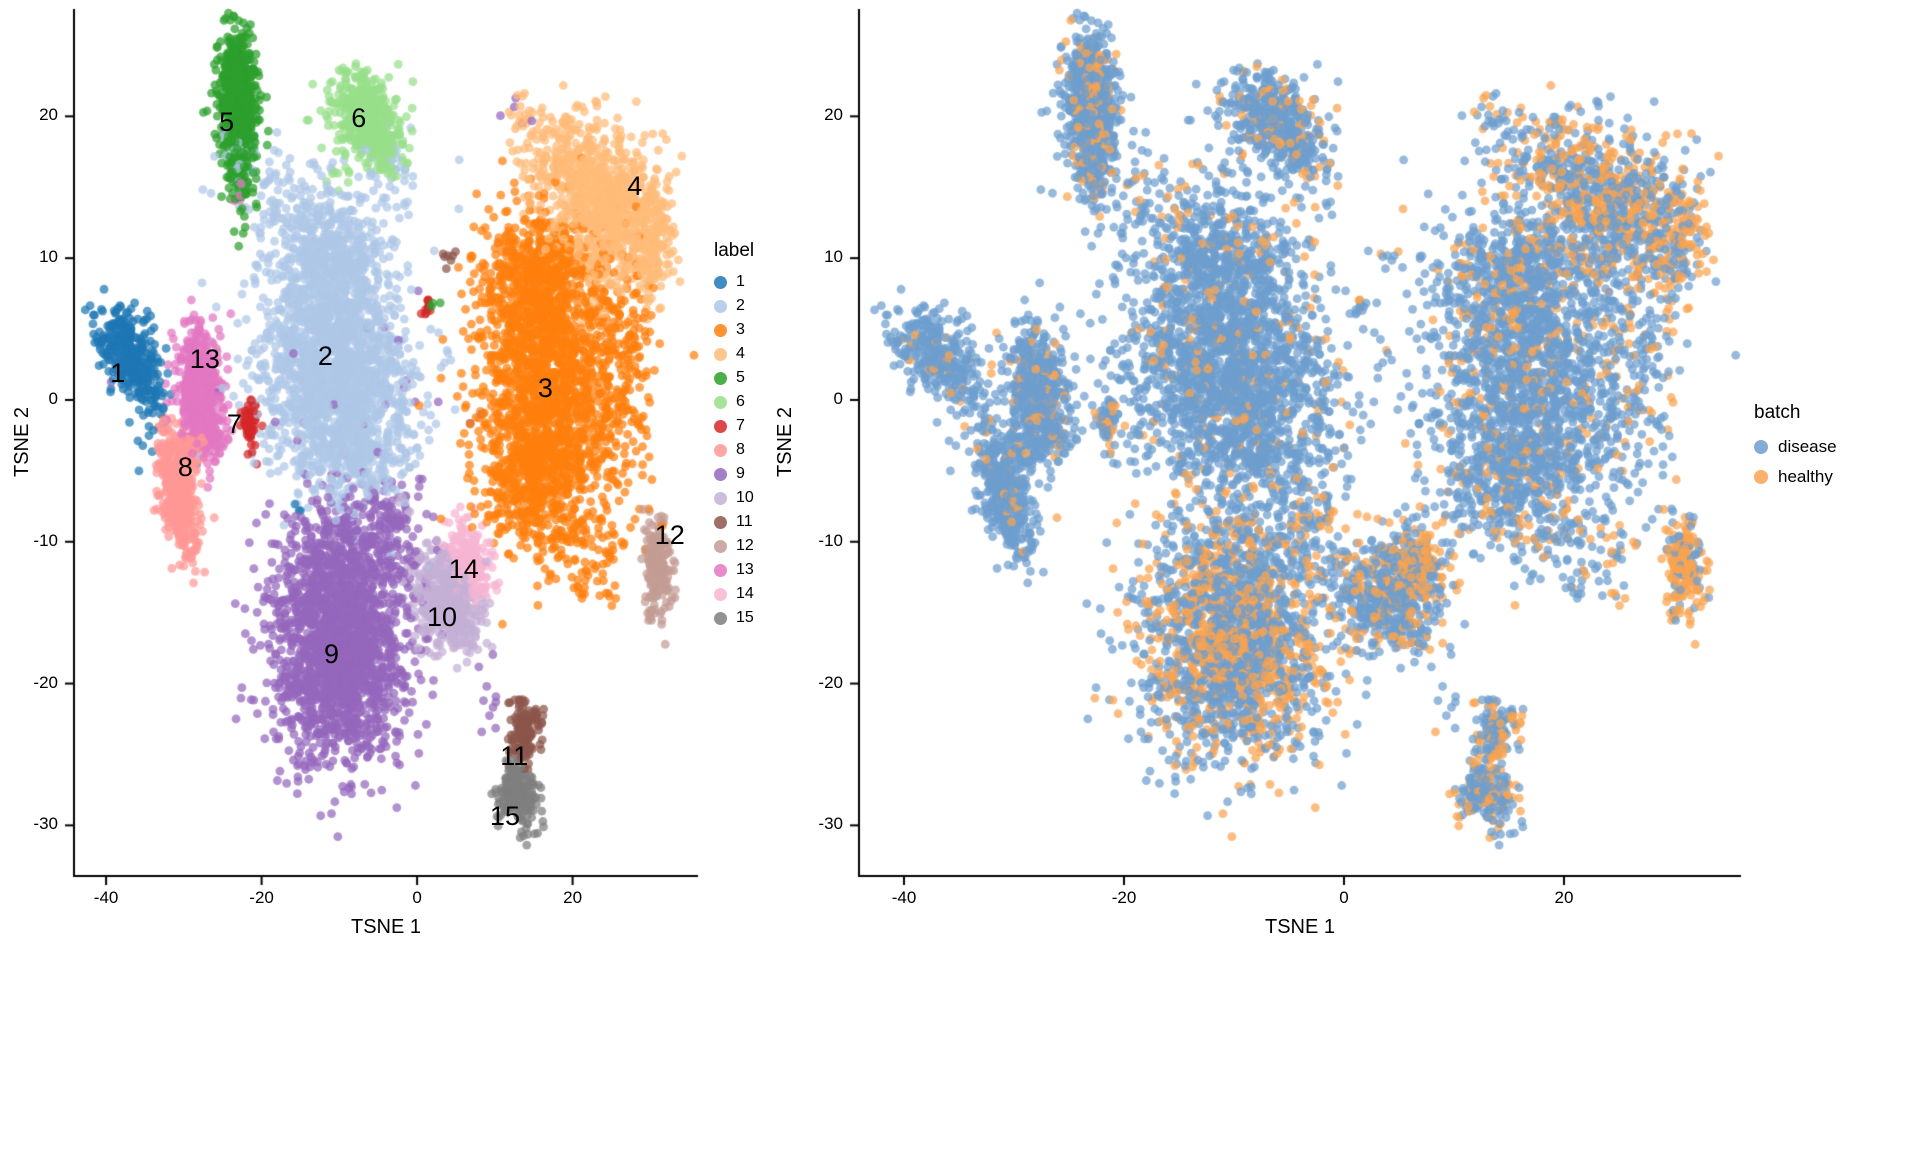 This screenshot has height=1152, width=1920. Describe the element at coordinates (740, 281) in the screenshot. I see `legend-item-label: 1` at that location.